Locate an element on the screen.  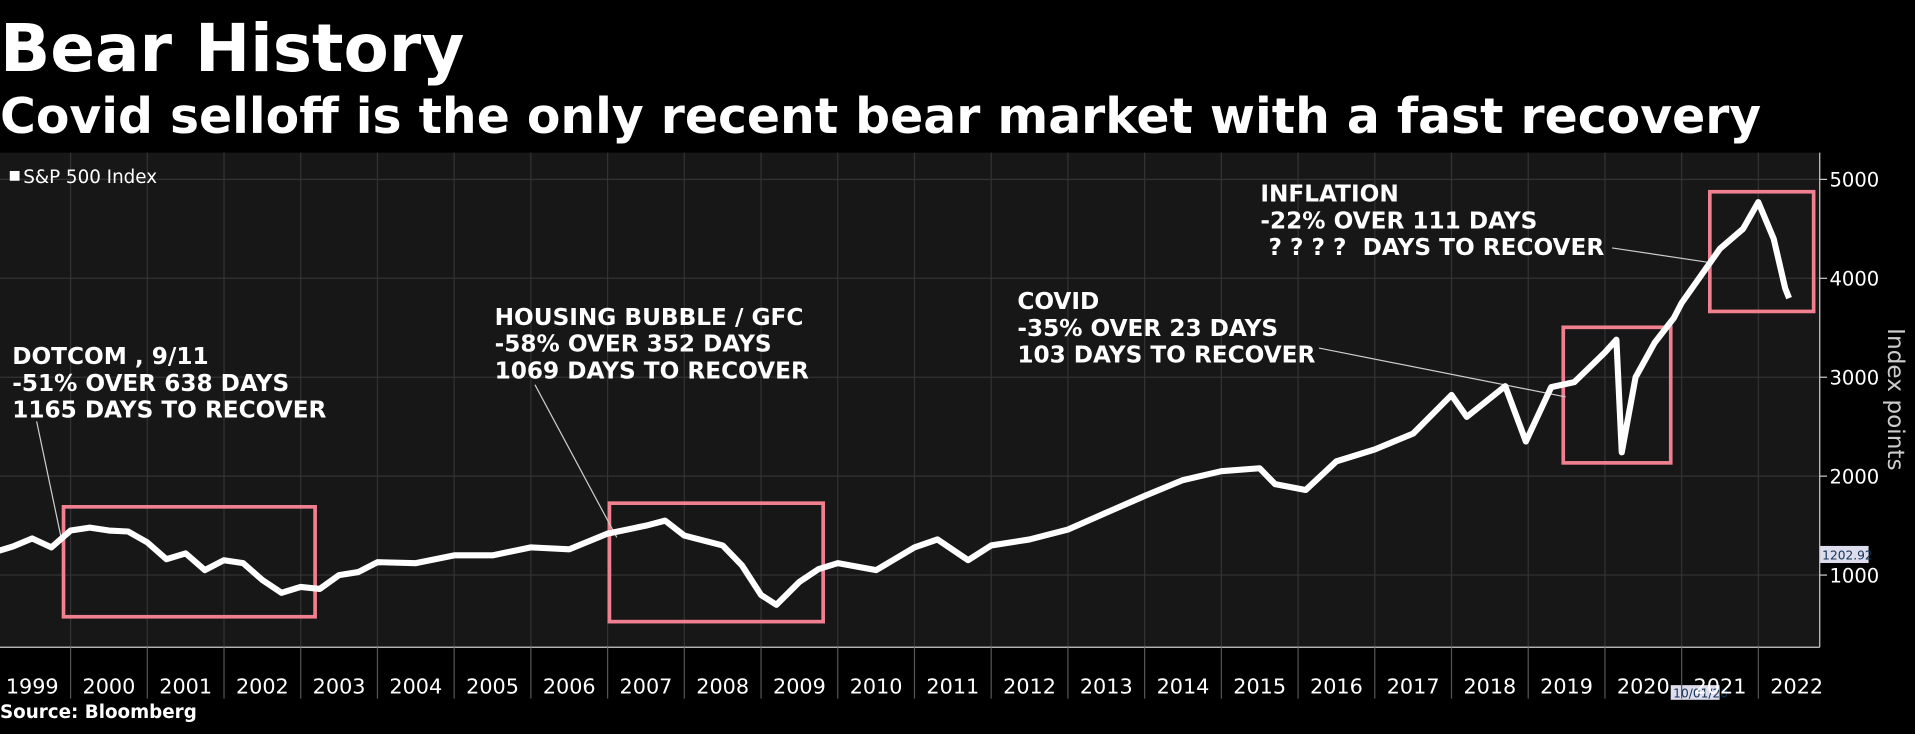
date-label: 10/01/20 is located at coordinates (1700, 693).